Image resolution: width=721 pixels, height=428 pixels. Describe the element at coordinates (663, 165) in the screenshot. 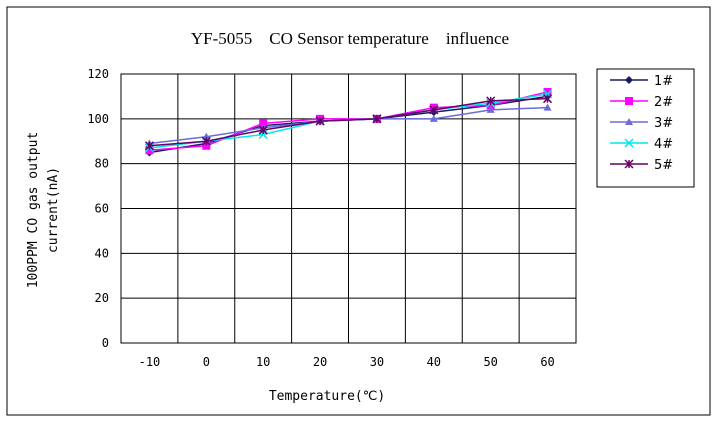

I see `legend-label: 5#` at that location.